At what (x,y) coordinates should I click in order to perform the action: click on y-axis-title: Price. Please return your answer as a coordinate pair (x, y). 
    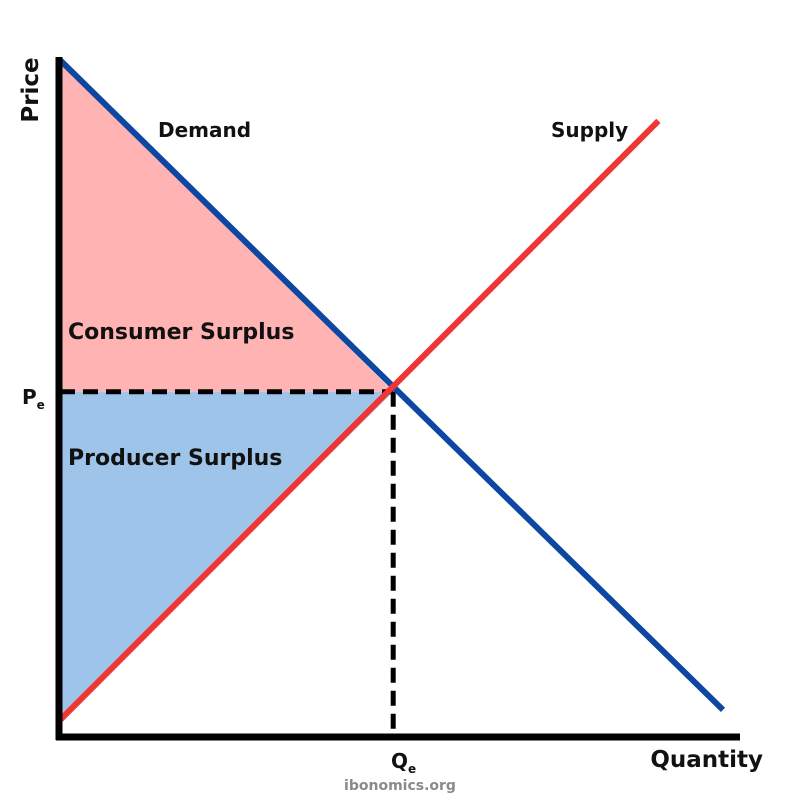
    Looking at the image, I should click on (31, 89).